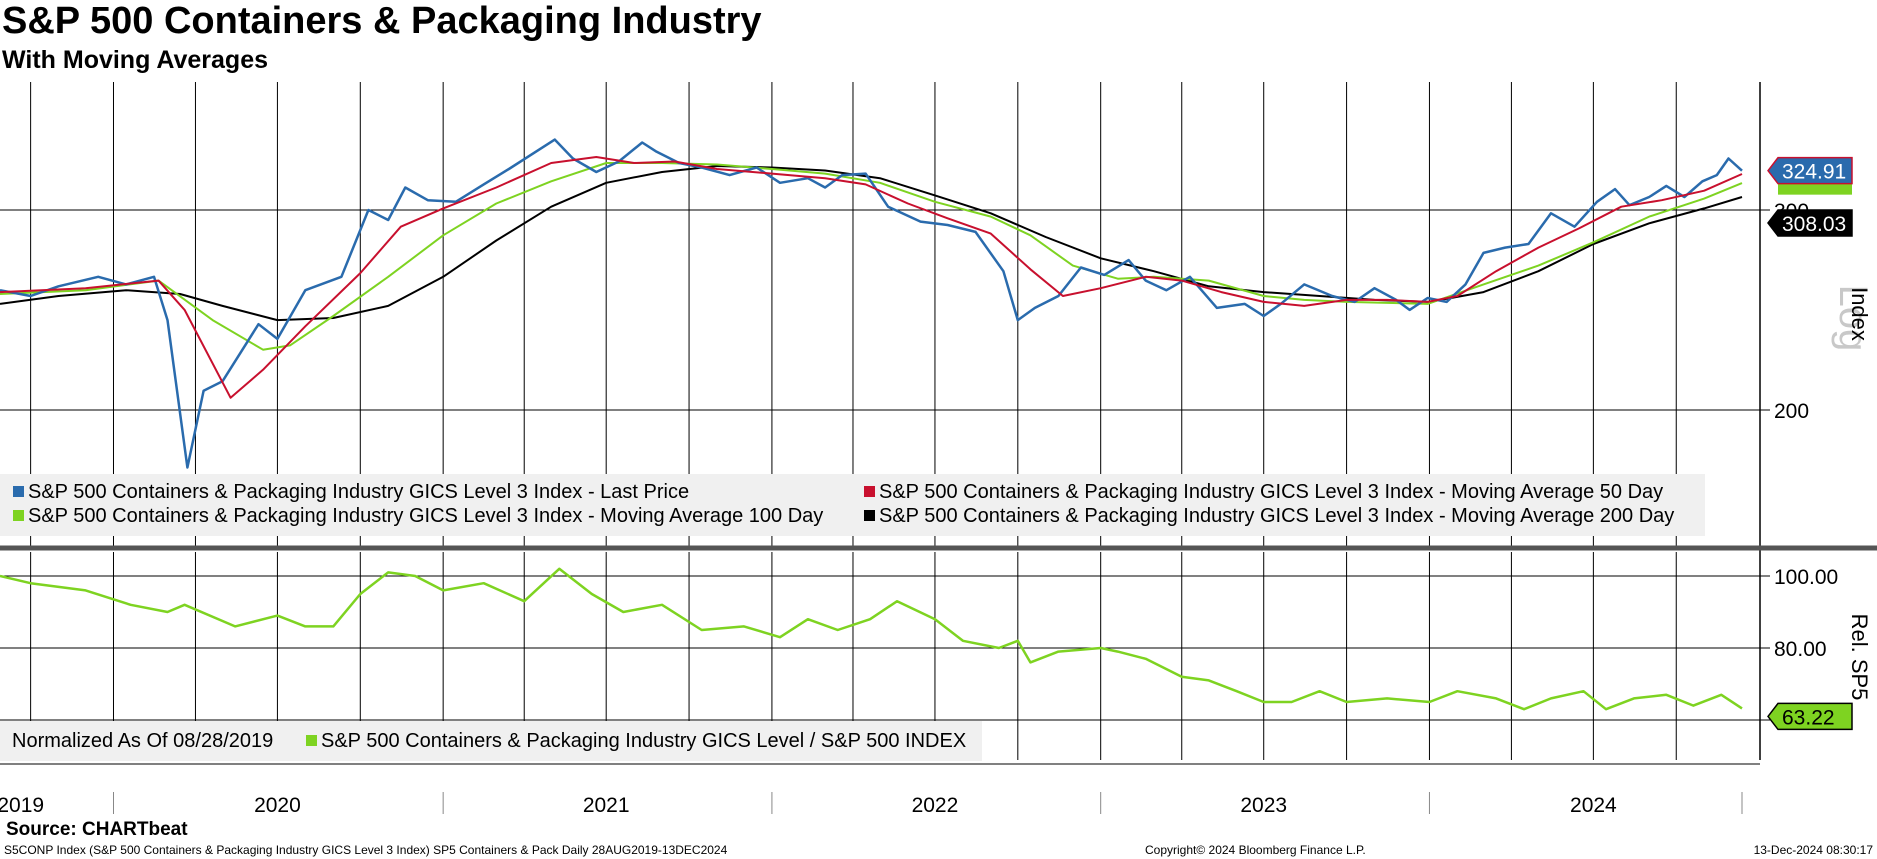  I want to click on x-tick-label: 2019, so click(22, 805).